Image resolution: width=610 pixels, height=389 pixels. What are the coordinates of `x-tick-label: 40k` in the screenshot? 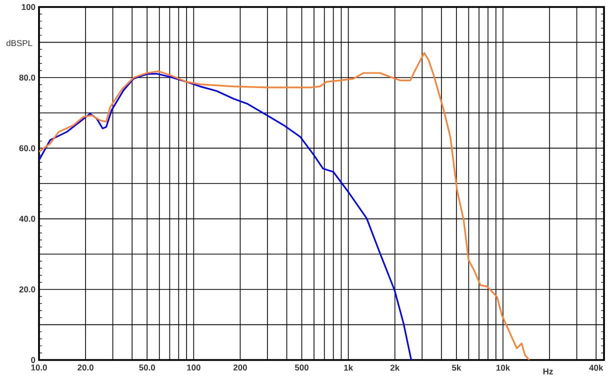 It's located at (596, 367).